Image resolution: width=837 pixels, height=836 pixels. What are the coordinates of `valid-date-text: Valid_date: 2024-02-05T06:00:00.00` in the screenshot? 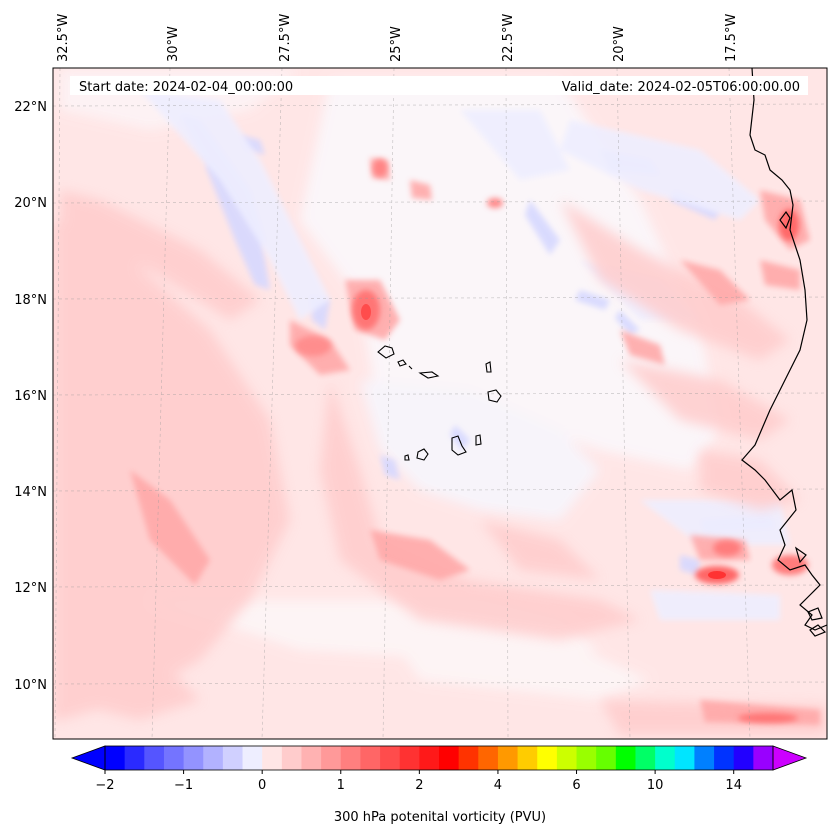 It's located at (681, 87).